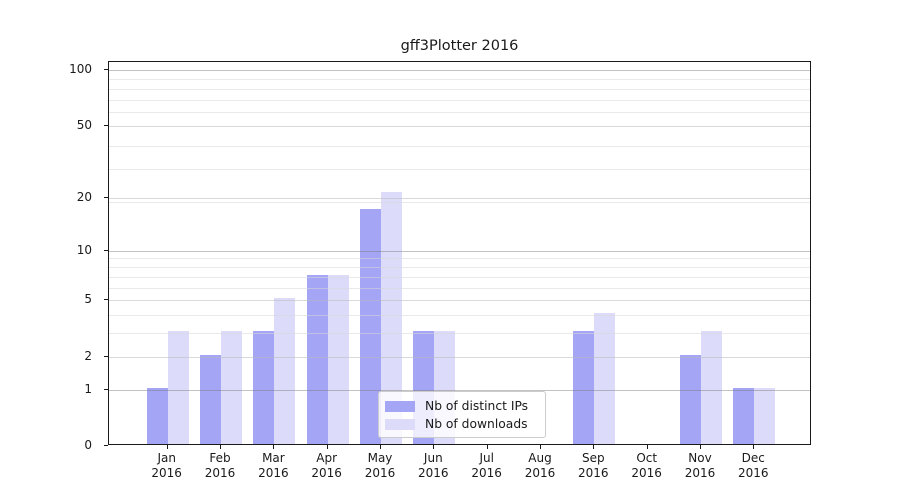  I want to click on bar-downloads-may, so click(391, 318).